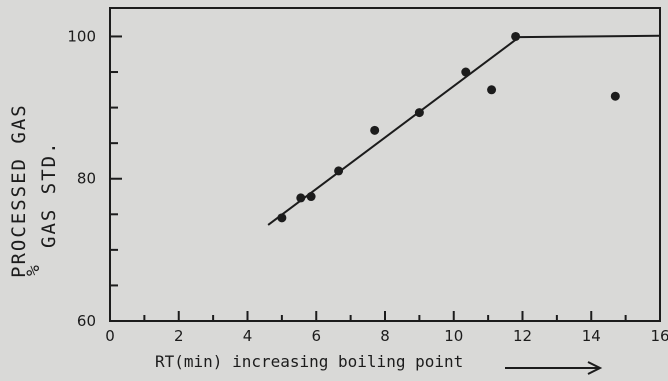  Describe the element at coordinates (33, 269) in the screenshot. I see `y-axis-label-percent: %` at that location.